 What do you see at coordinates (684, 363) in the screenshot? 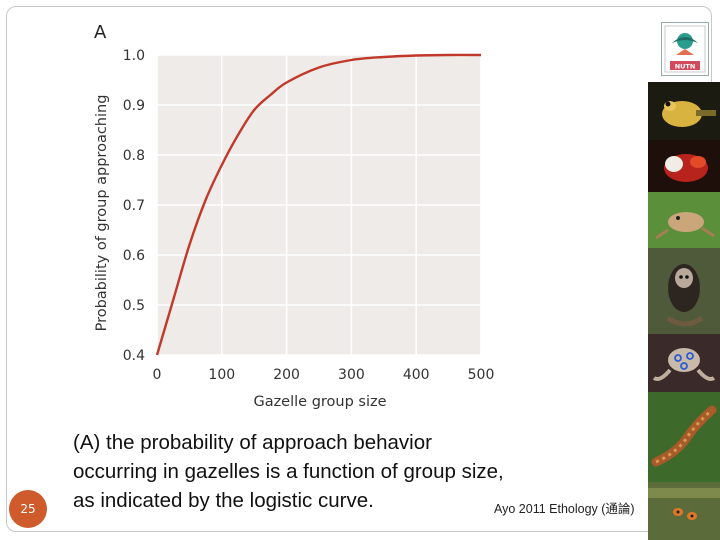
I see `octopus-photo` at bounding box center [684, 363].